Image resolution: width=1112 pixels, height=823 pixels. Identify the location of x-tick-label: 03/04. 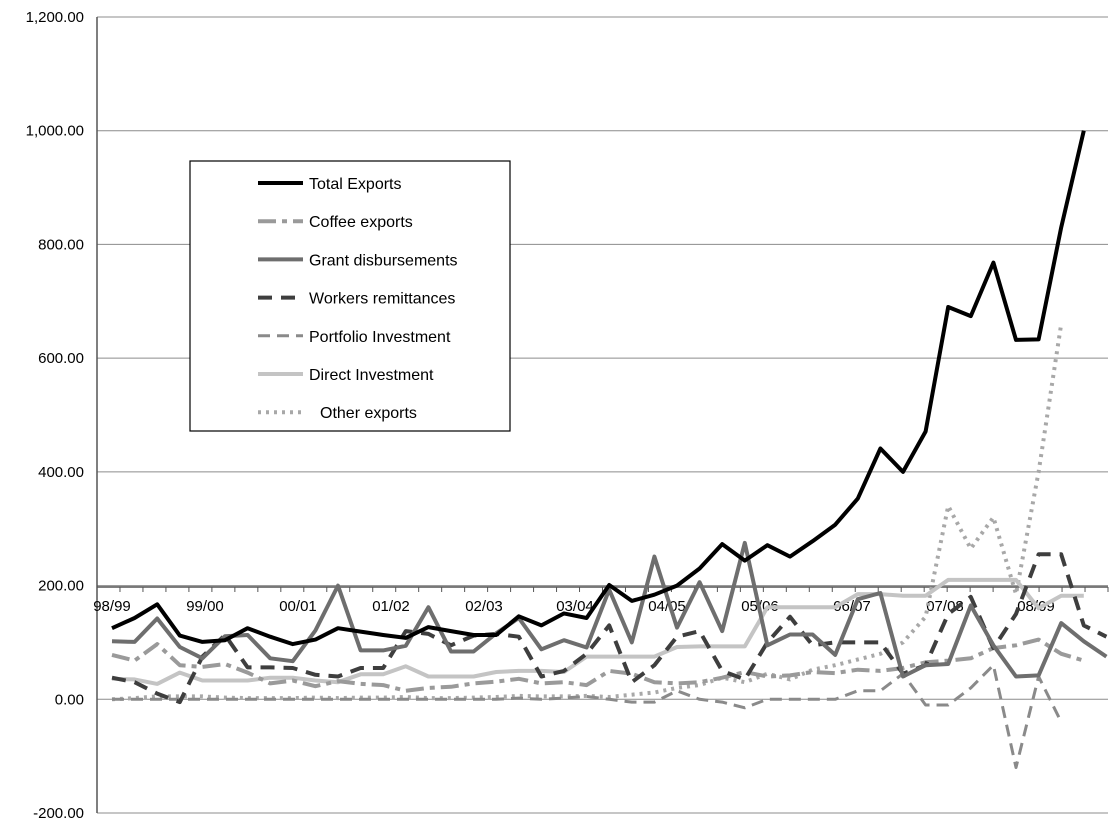
(575, 606).